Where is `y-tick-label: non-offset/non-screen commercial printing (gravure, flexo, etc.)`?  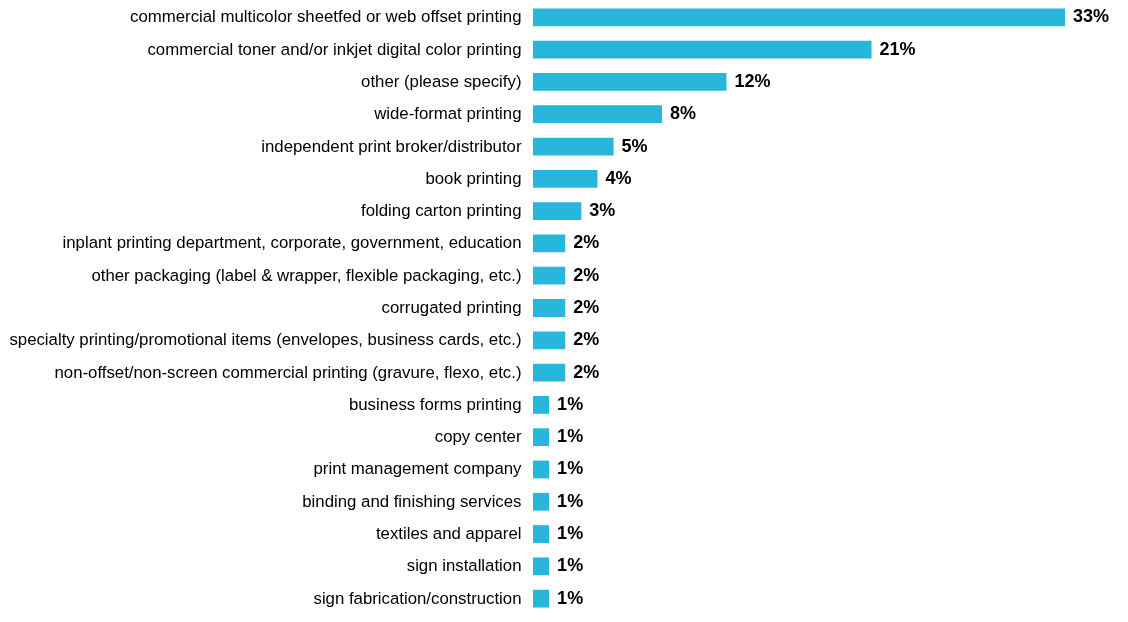 y-tick-label: non-offset/non-screen commercial printing (gravure, flexo, etc.) is located at coordinates (288, 372).